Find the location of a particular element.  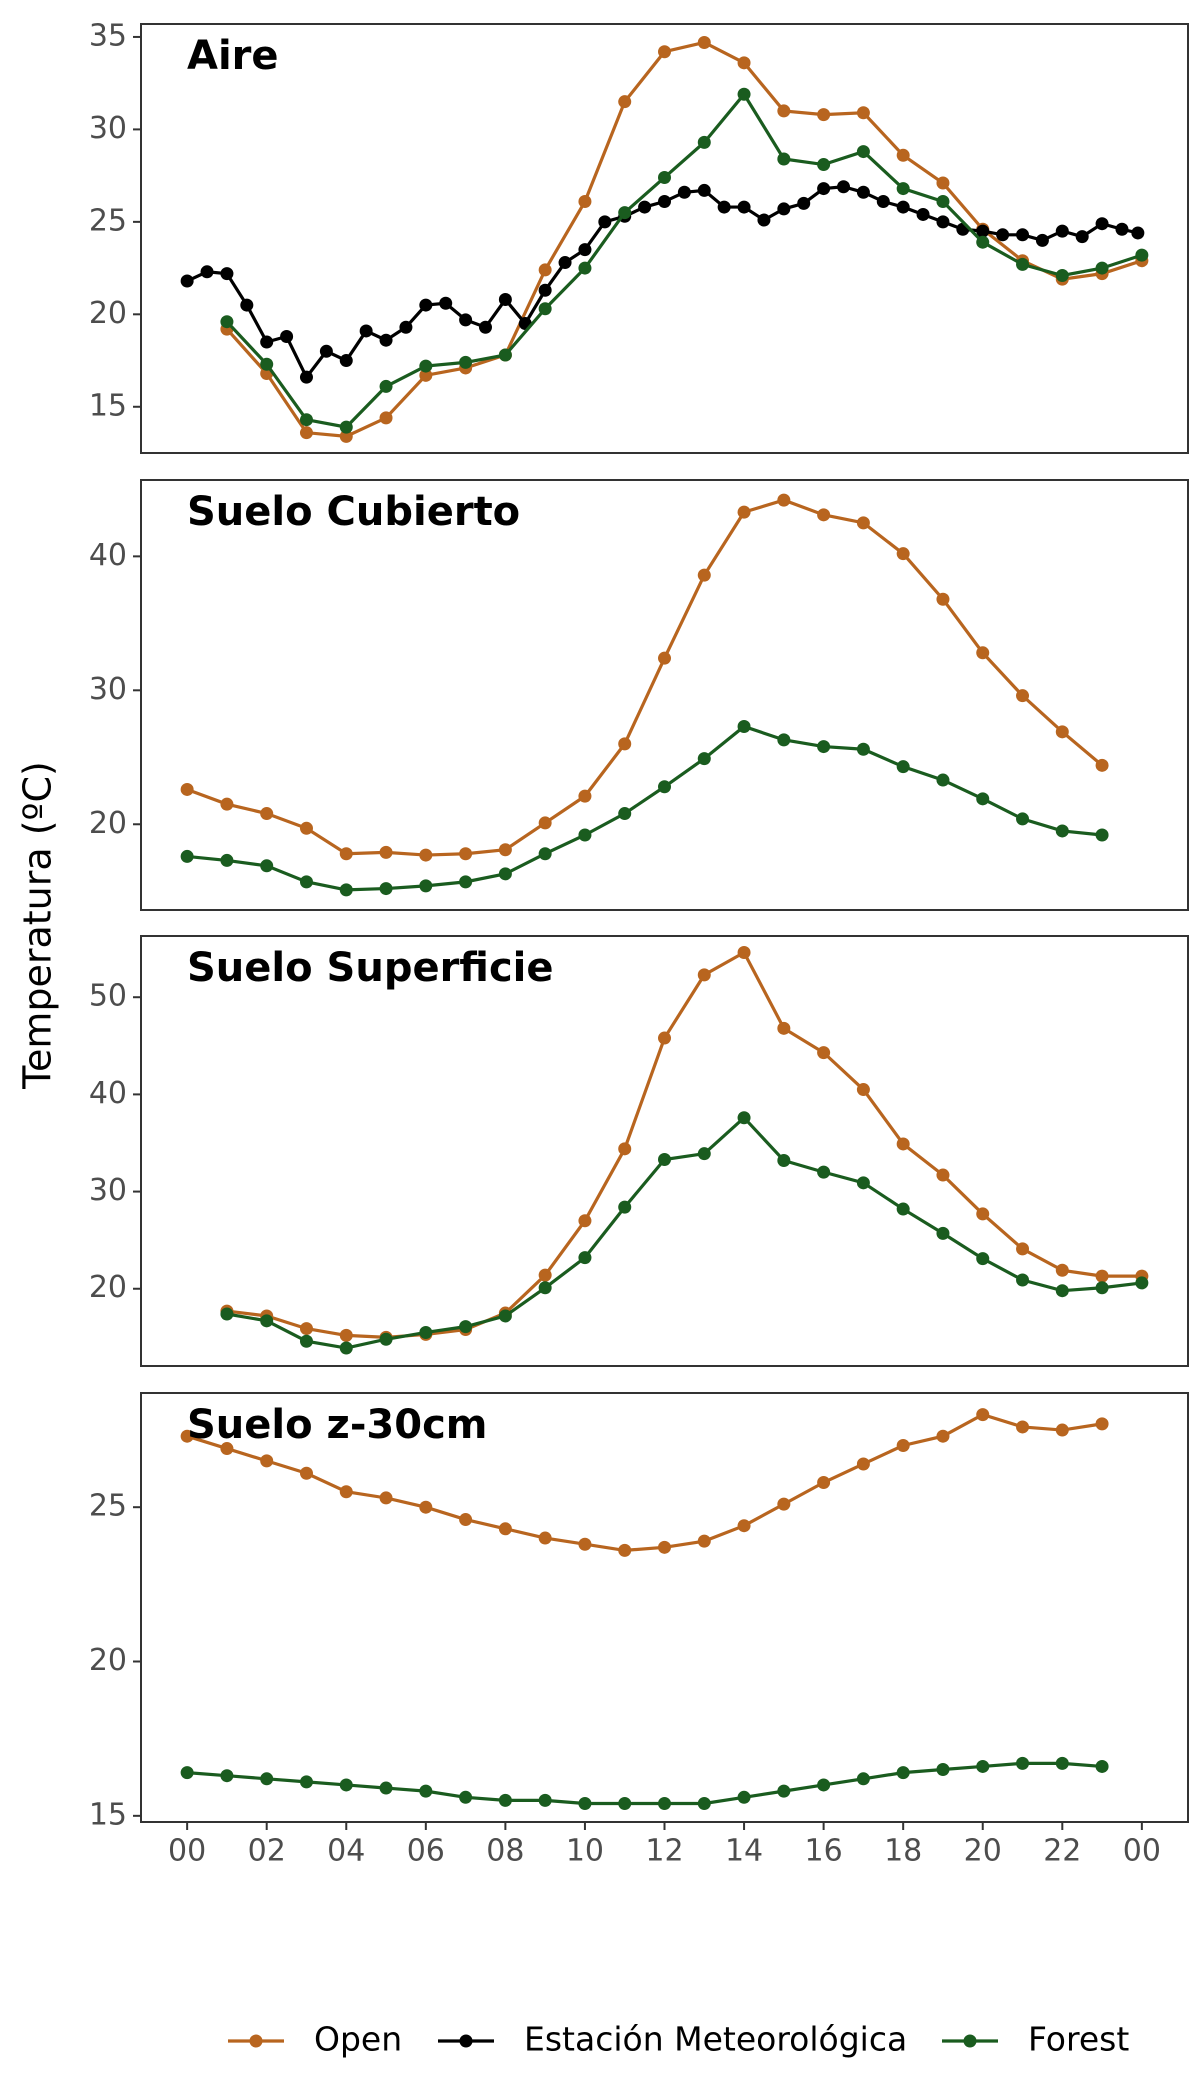

x-tick-label: 18 is located at coordinates (903, 1851).